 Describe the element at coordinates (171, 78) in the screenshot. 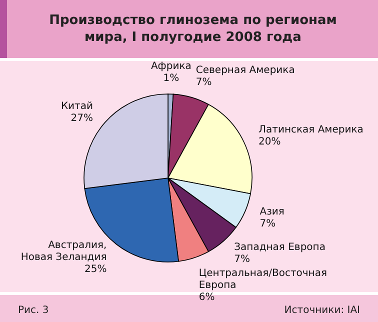

I see `data-label: 1%` at that location.